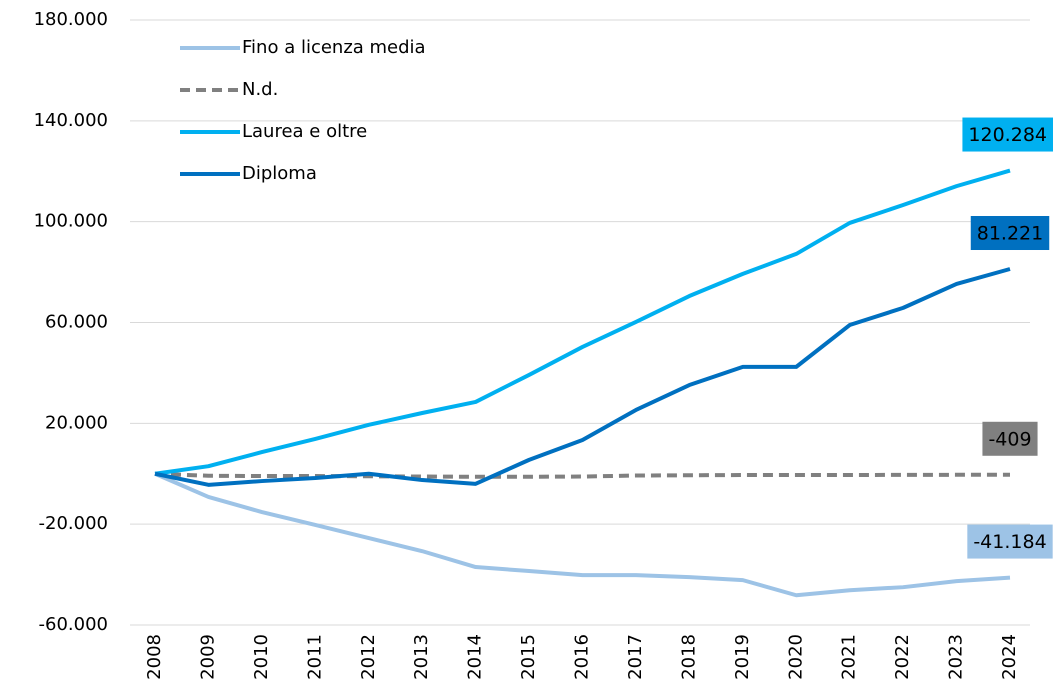 The height and width of the screenshot is (699, 1053). Describe the element at coordinates (635, 657) in the screenshot. I see `x-tick-label: 2017` at that location.